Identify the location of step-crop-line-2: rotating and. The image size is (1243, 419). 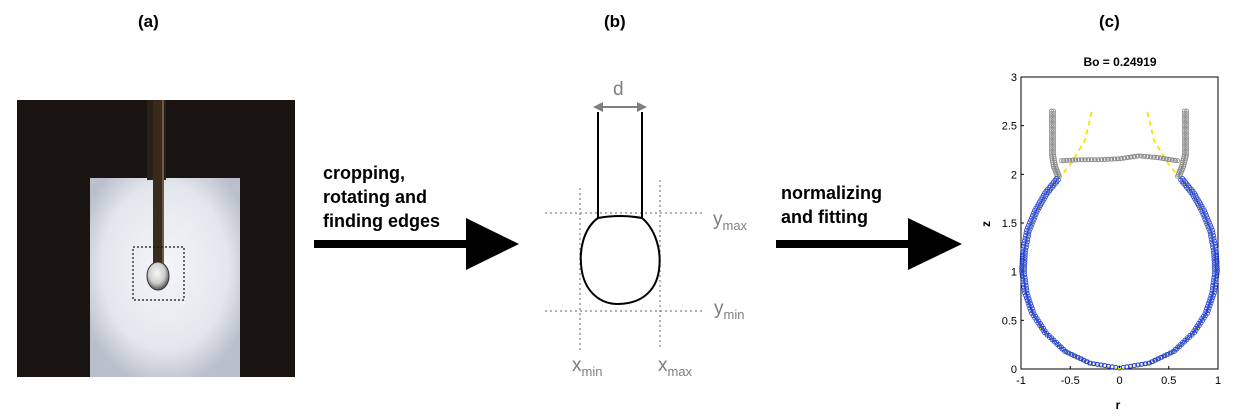
(375, 197).